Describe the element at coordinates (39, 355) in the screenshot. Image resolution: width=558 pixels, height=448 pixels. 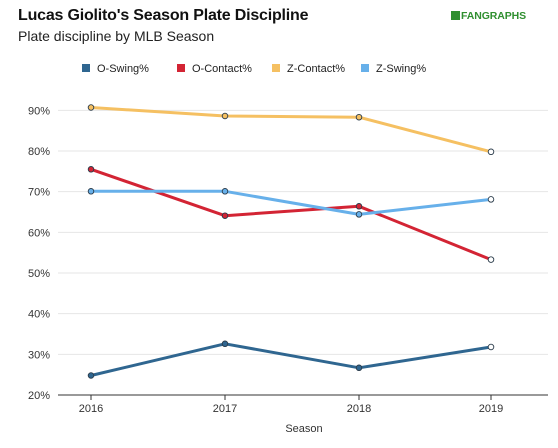
I see `y-tick-label: 30%` at that location.